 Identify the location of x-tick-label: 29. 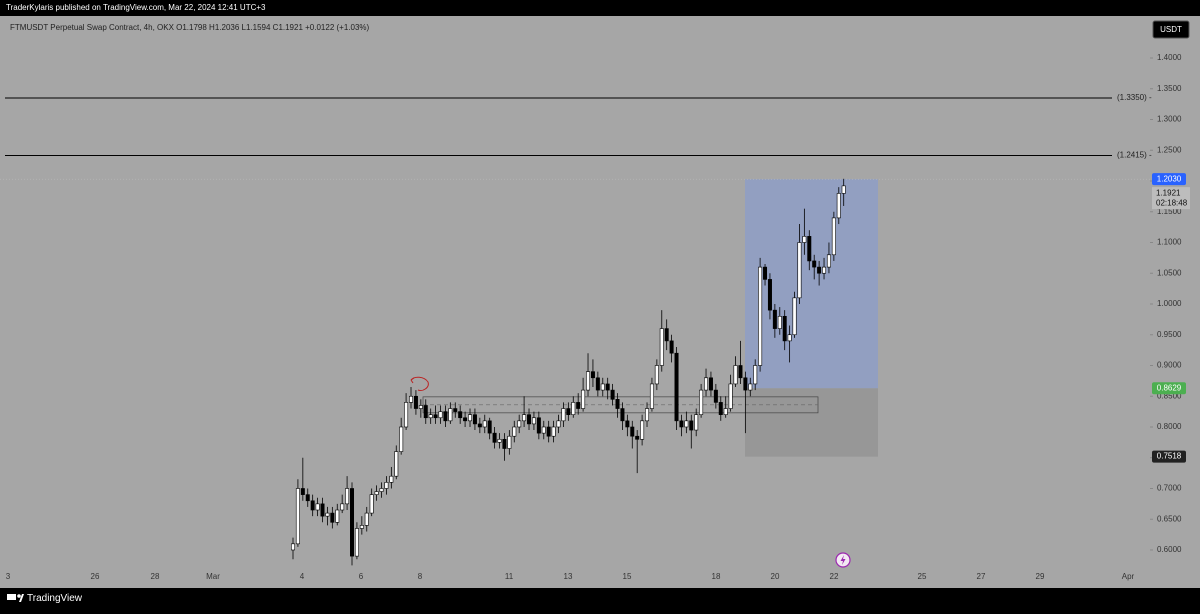
(1040, 576).